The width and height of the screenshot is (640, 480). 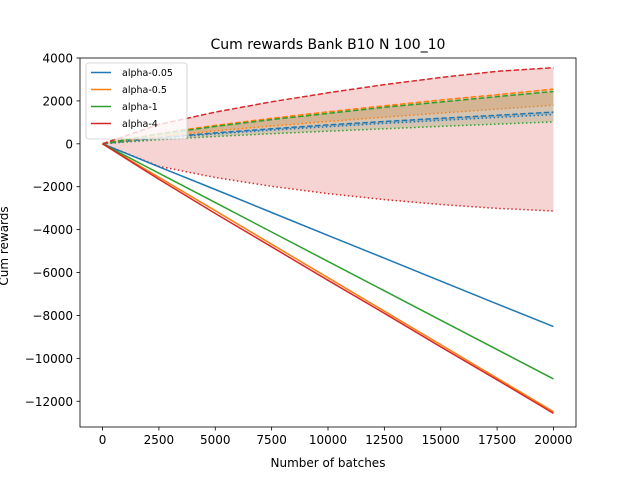 What do you see at coordinates (159, 440) in the screenshot?
I see `x-tick-label: 2500` at bounding box center [159, 440].